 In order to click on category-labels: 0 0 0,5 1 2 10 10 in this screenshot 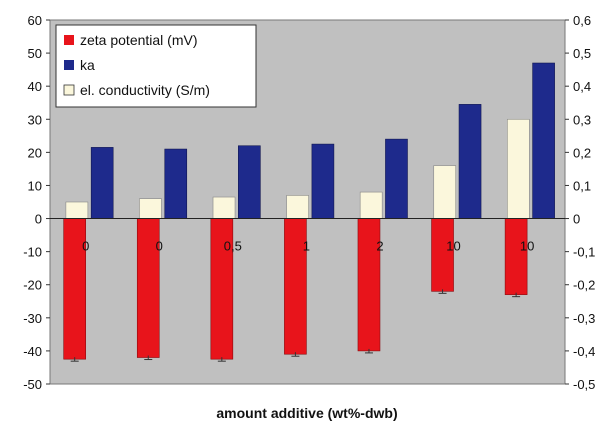, I will do `click(308, 246)`.